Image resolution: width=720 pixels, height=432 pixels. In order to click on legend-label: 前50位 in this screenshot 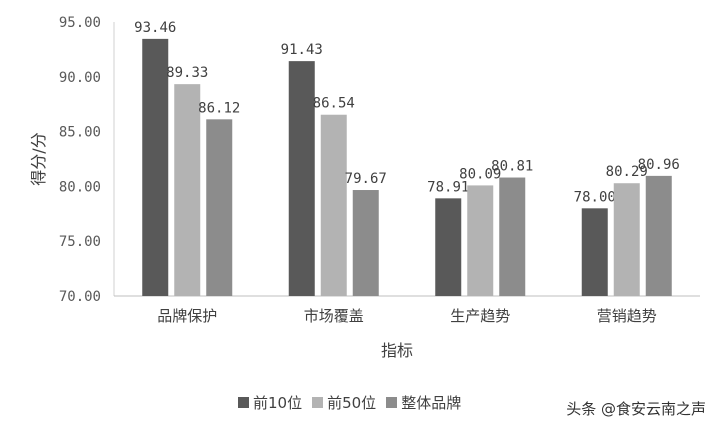, I will do `click(352, 403)`.